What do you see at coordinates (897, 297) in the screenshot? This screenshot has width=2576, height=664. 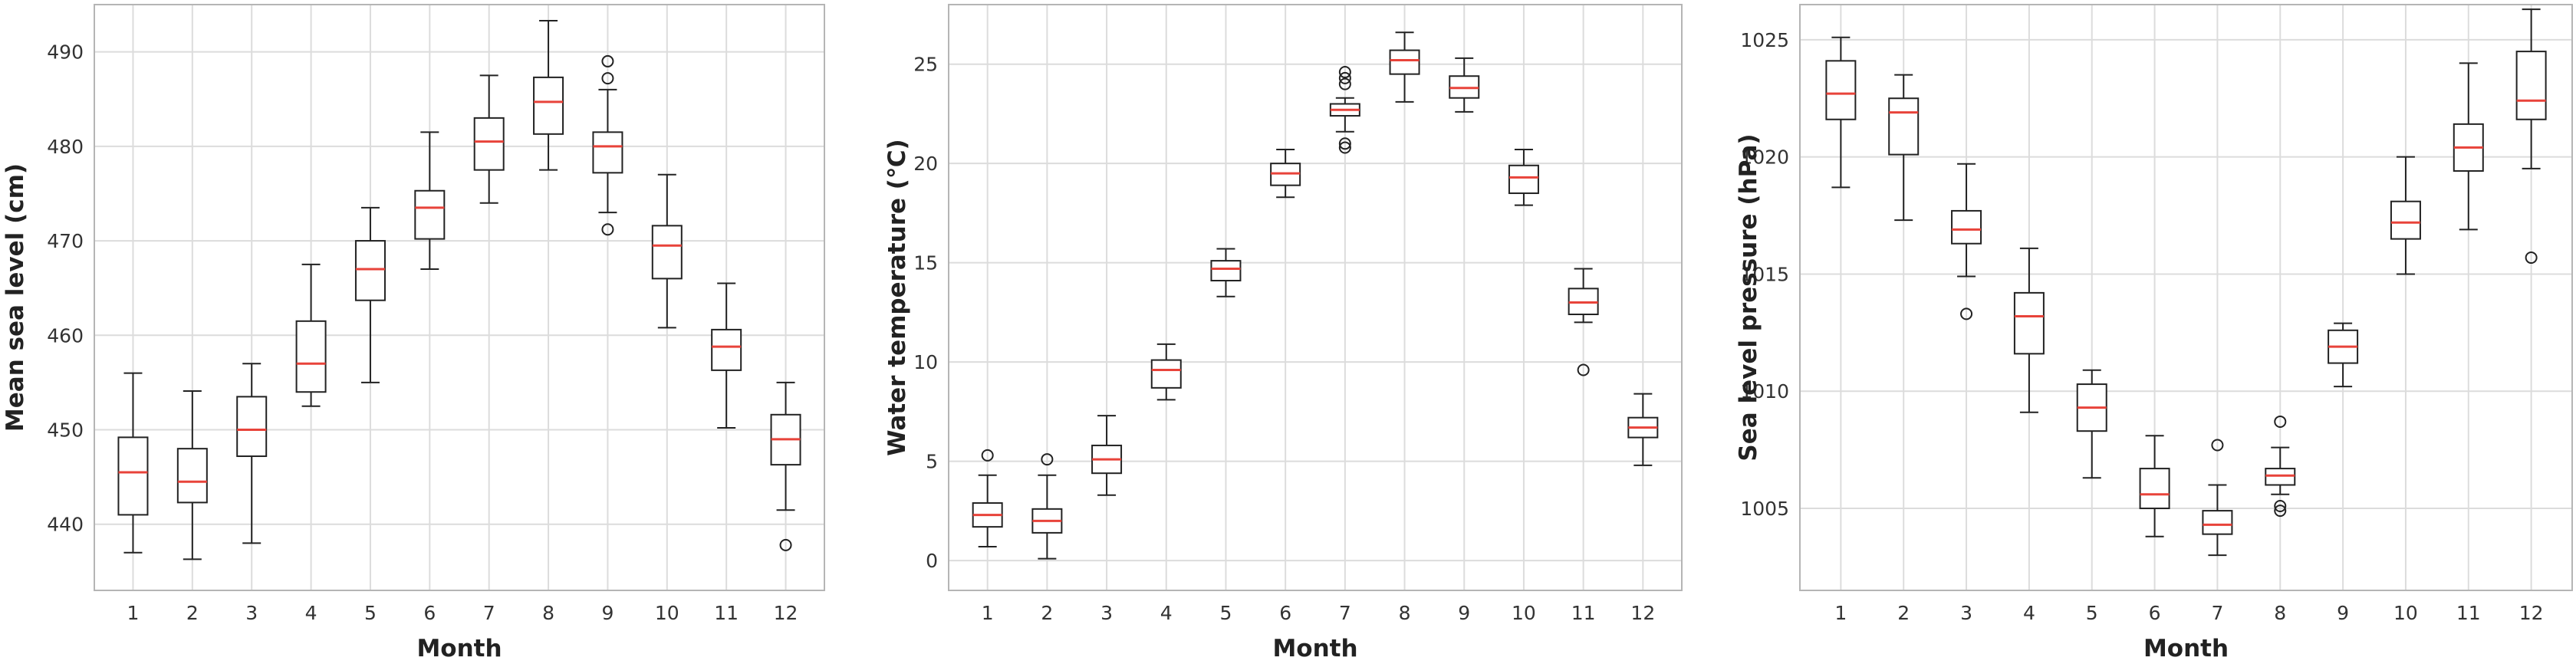 I see `y-axis-title: Water temperature (℃)` at bounding box center [897, 297].